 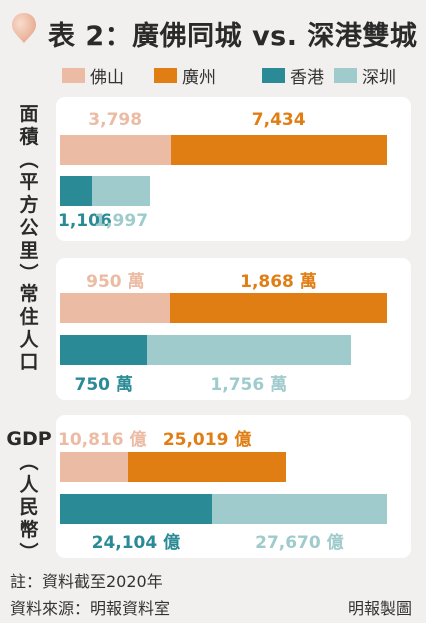 I want to click on data-label: 950 萬, so click(x=115, y=282).